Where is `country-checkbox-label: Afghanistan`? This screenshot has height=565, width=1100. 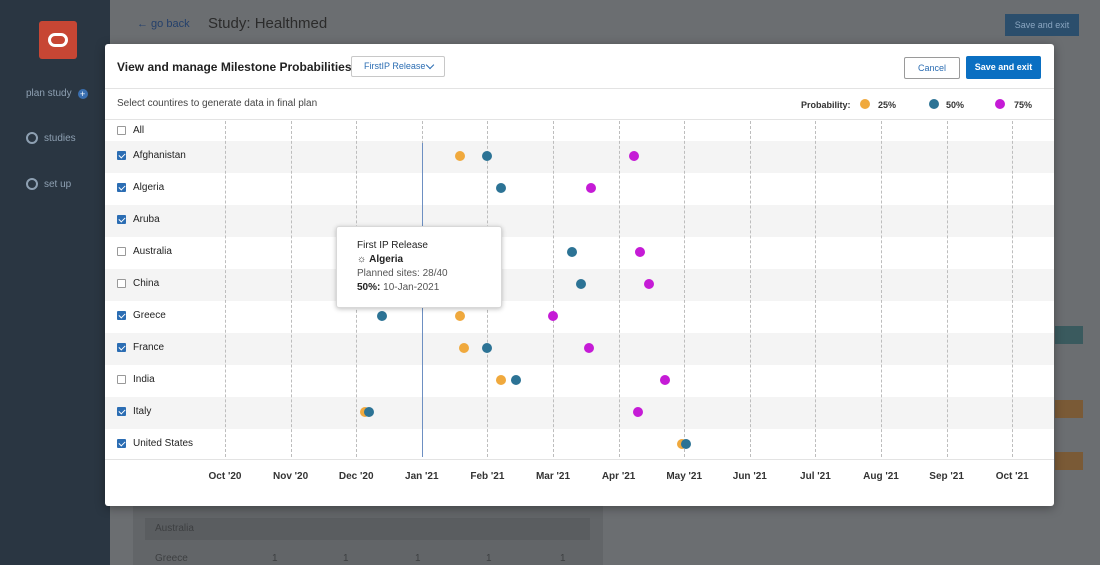 country-checkbox-label: Afghanistan is located at coordinates (151, 155).